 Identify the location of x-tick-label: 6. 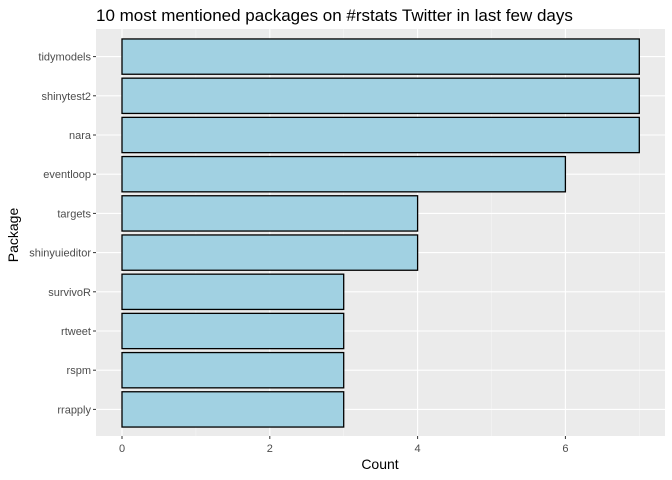
(565, 449).